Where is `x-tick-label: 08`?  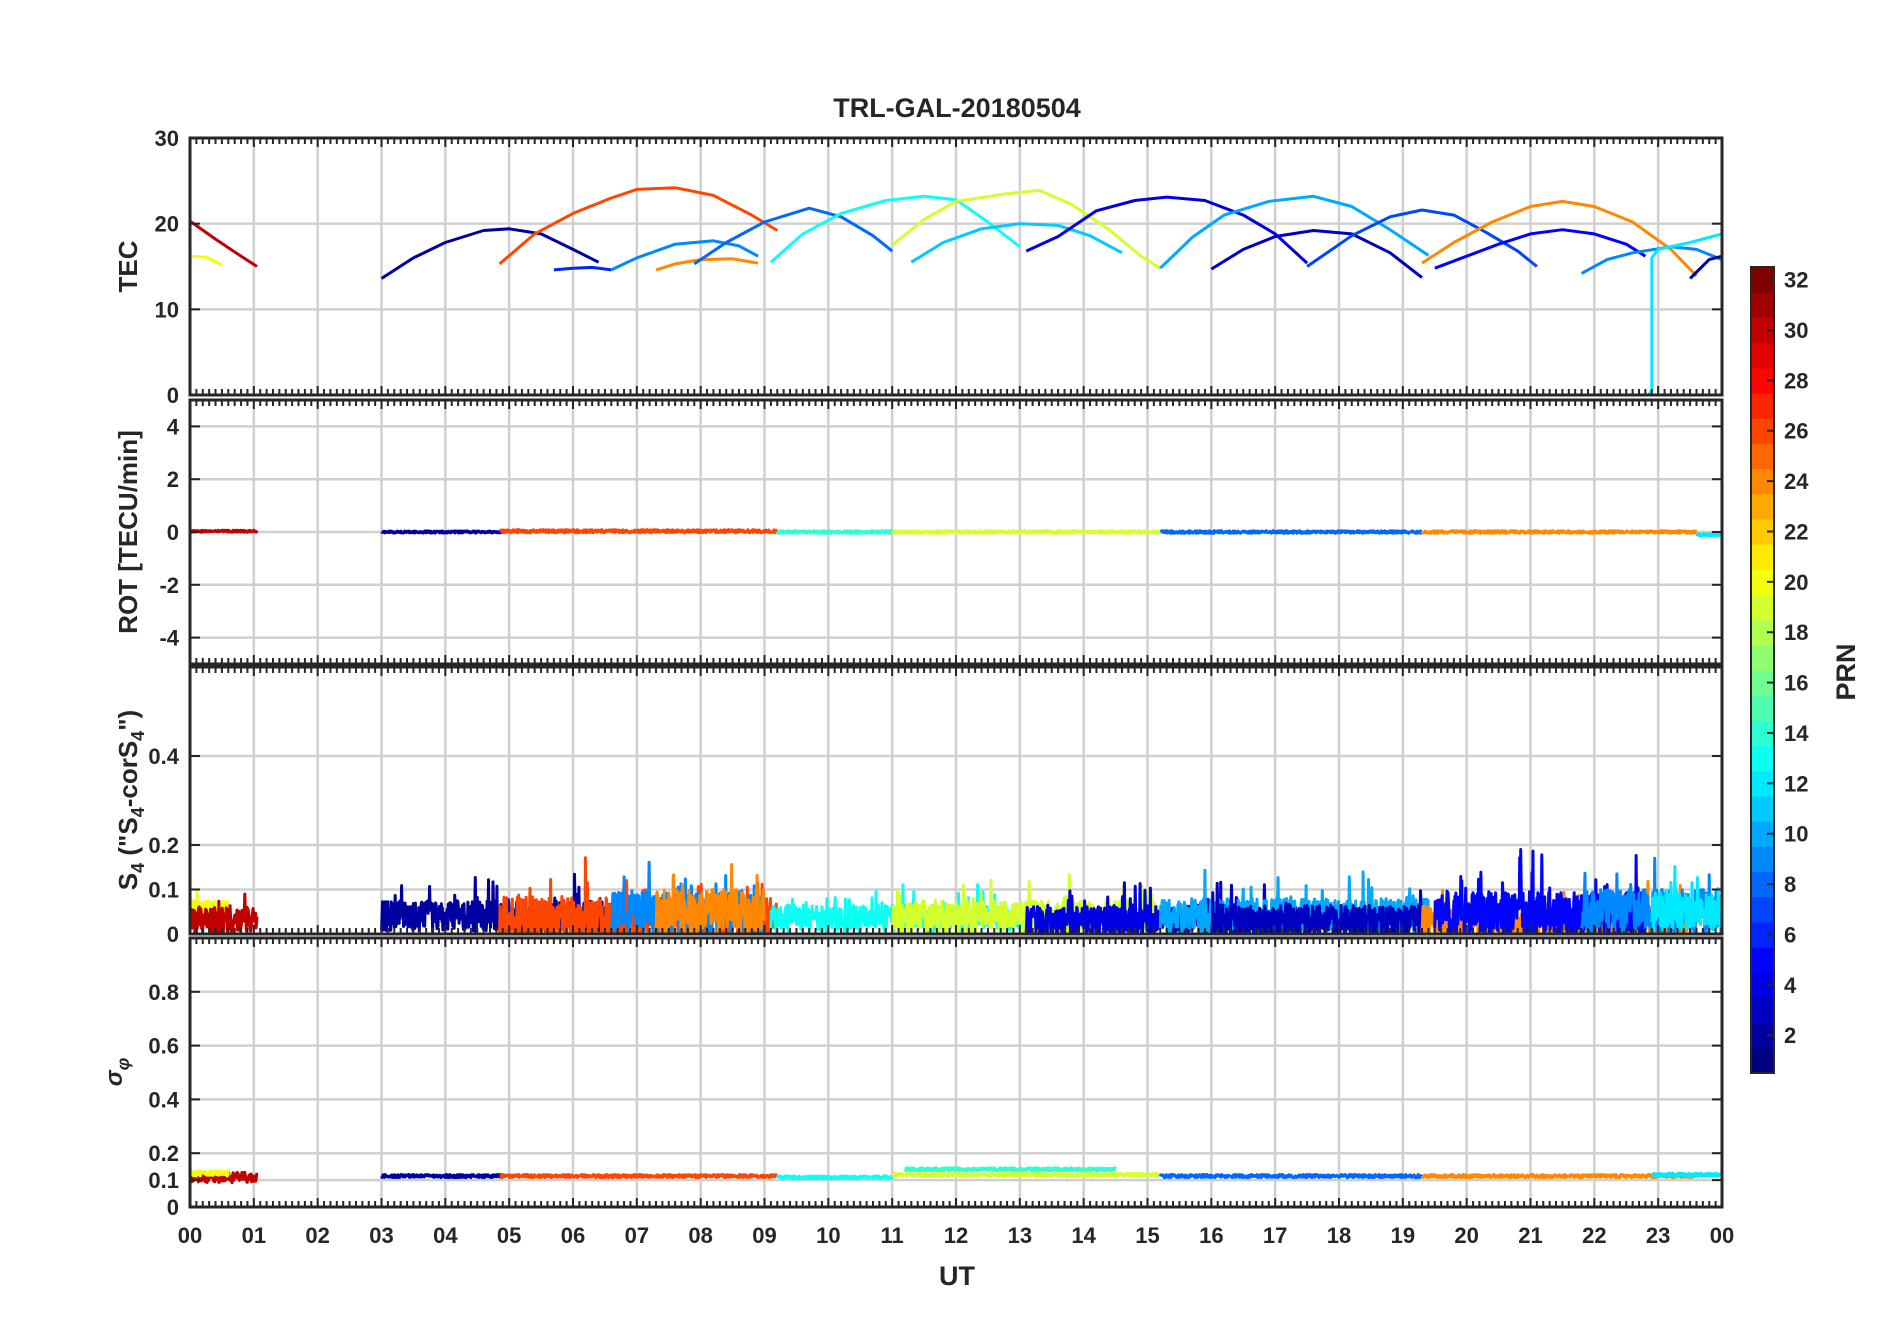 x-tick-label: 08 is located at coordinates (700, 1235).